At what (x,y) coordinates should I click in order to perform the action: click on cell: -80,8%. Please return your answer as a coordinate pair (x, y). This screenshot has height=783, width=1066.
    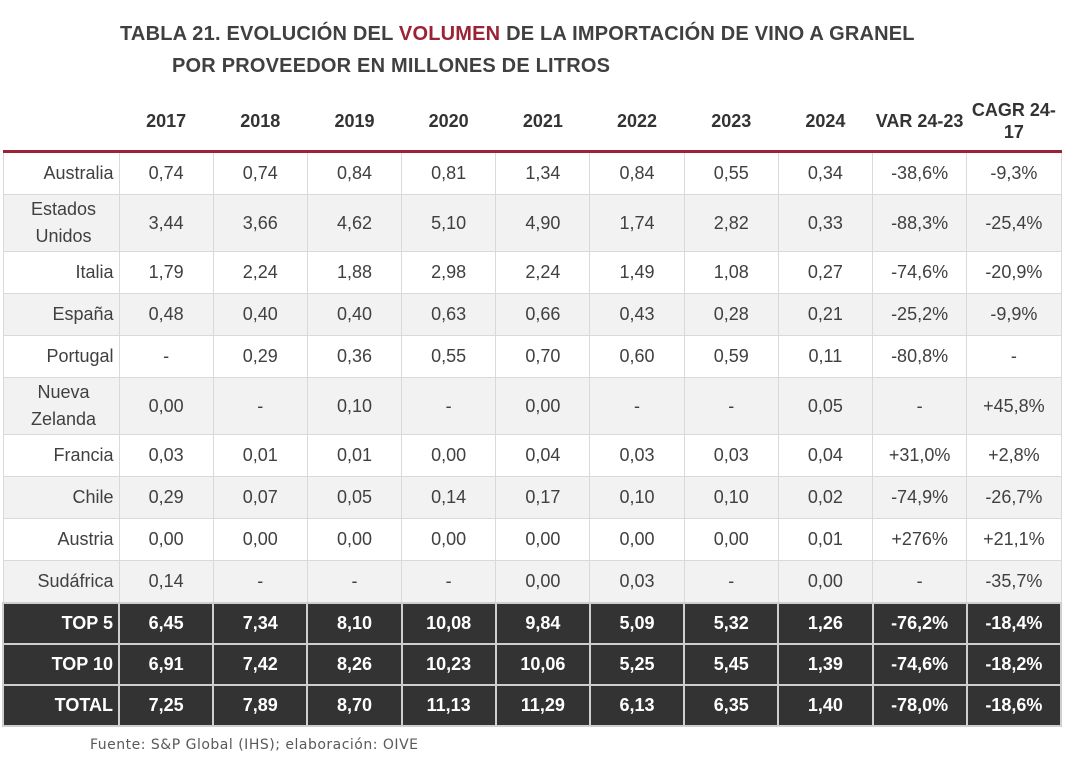
    Looking at the image, I should click on (919, 356).